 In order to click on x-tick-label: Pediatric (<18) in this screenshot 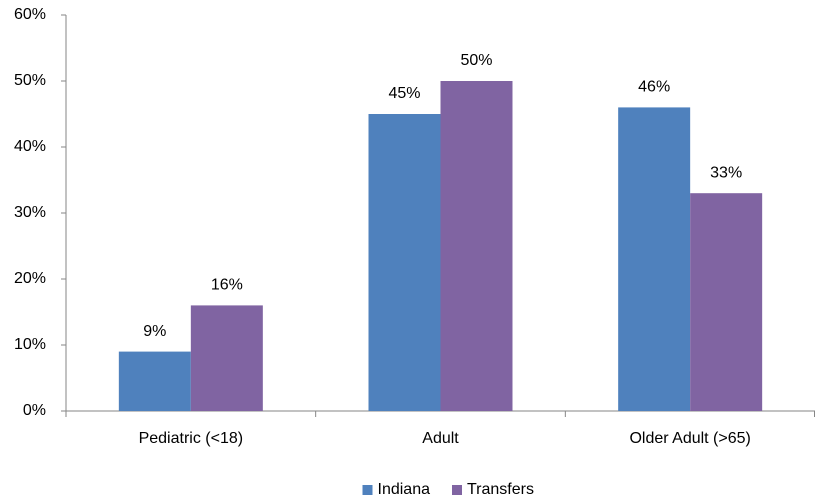, I will do `click(191, 438)`.